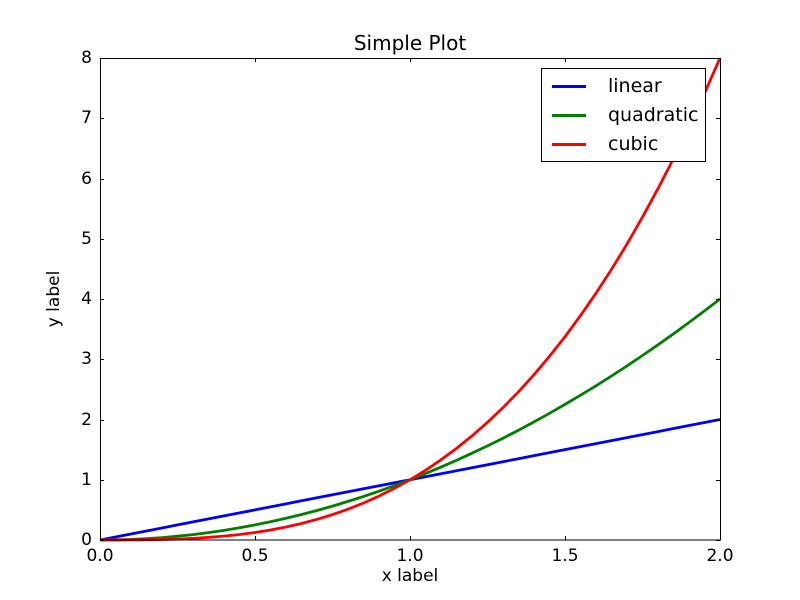 The height and width of the screenshot is (600, 800). I want to click on legend-label-quadratic: quadratic, so click(653, 115).